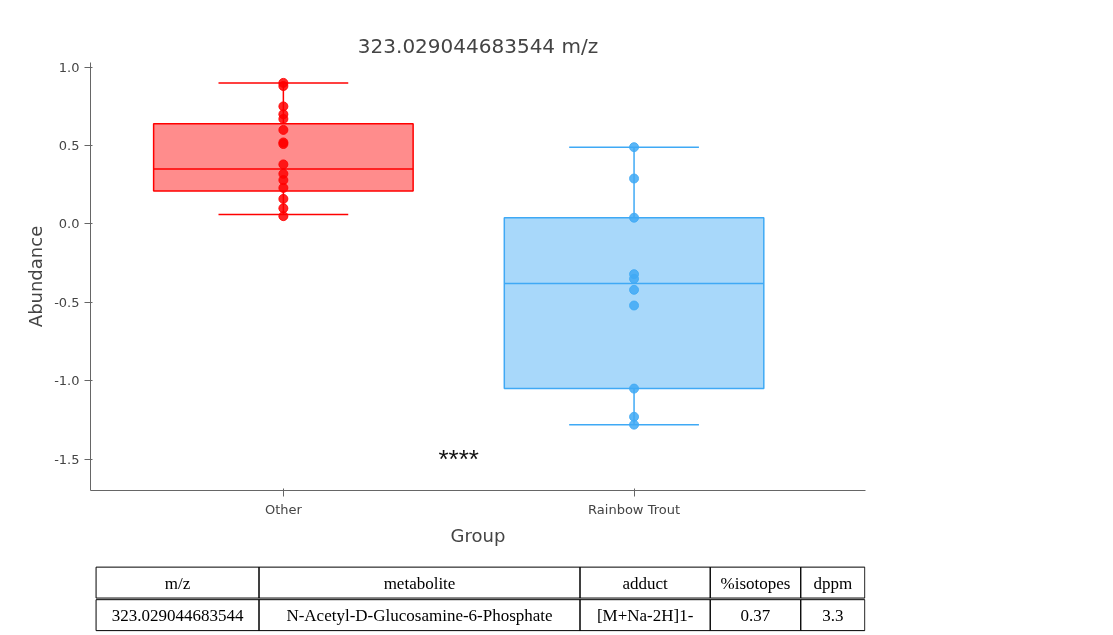  I want to click on y-axis-title: Abundance, so click(36, 276).